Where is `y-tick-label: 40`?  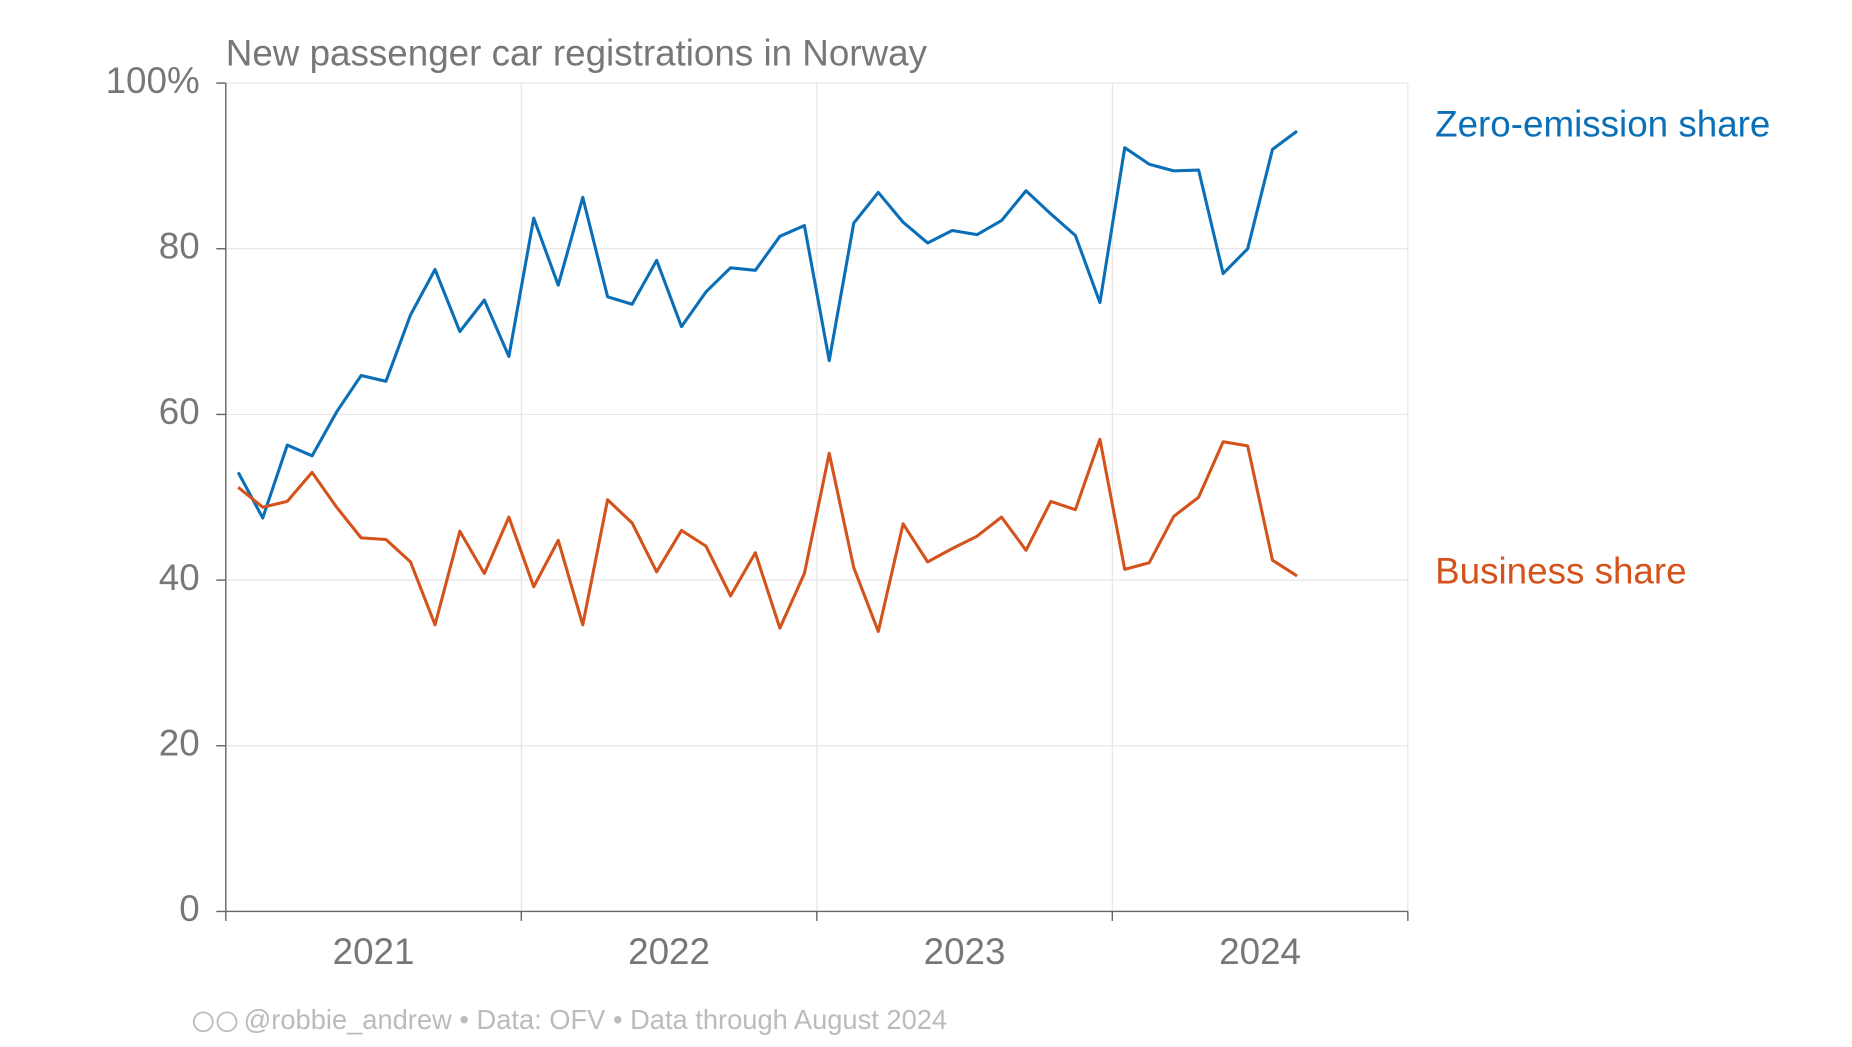
y-tick-label: 40 is located at coordinates (179, 577).